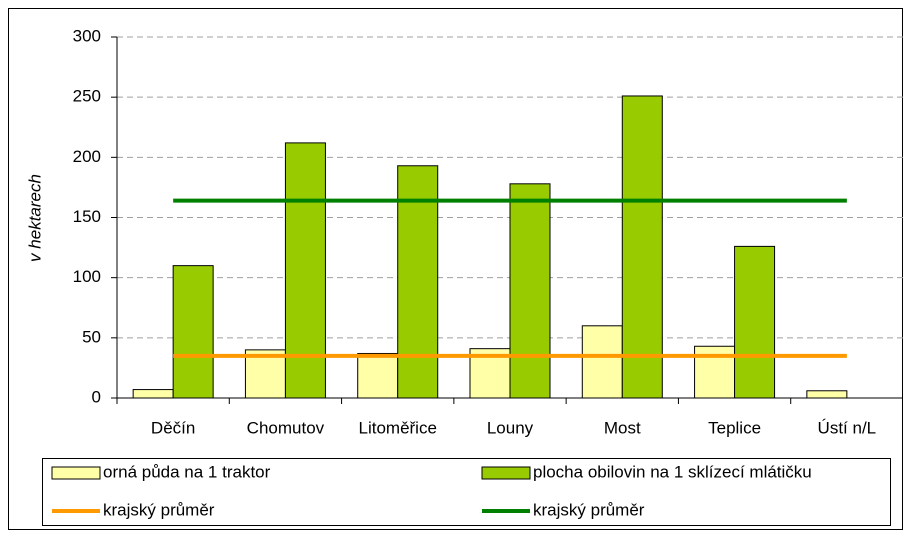 This screenshot has width=911, height=537. I want to click on x-tick-label: Litoměřice, so click(398, 427).